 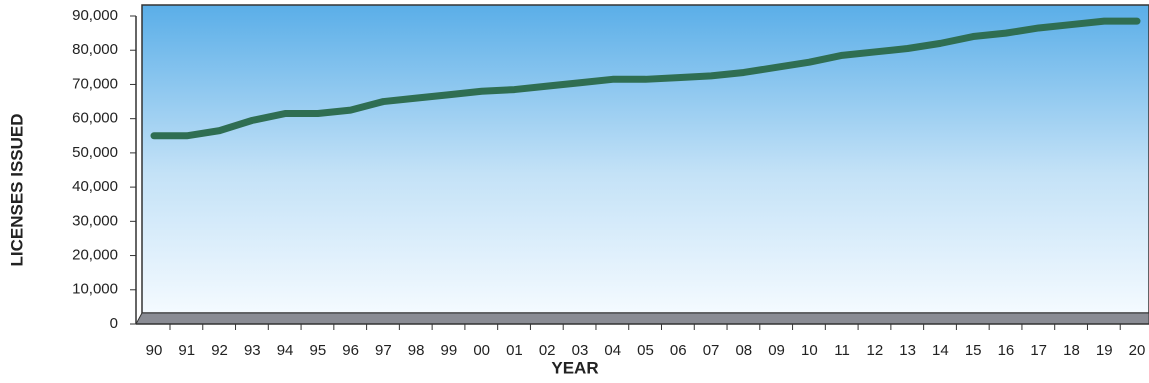 What do you see at coordinates (1071, 350) in the screenshot?
I see `x-tick-label: 18` at bounding box center [1071, 350].